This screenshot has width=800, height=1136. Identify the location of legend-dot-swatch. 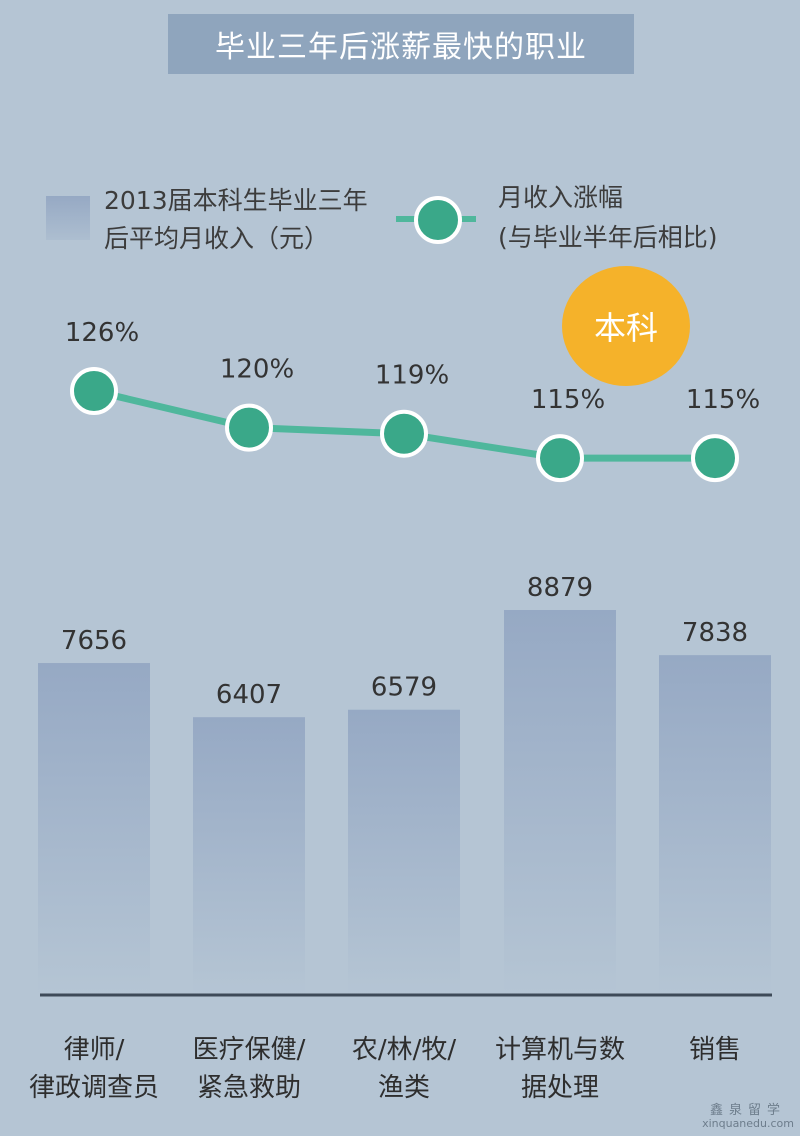
(438, 220).